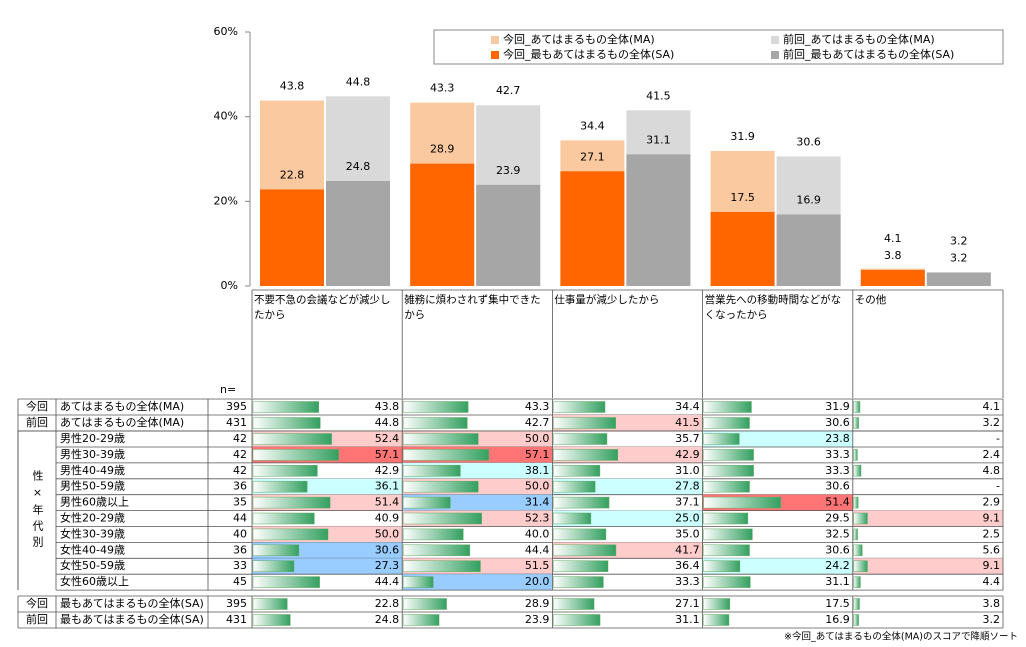 This screenshot has height=647, width=1026. Describe the element at coordinates (687, 565) in the screenshot. I see `cell-value: 36.4` at that location.